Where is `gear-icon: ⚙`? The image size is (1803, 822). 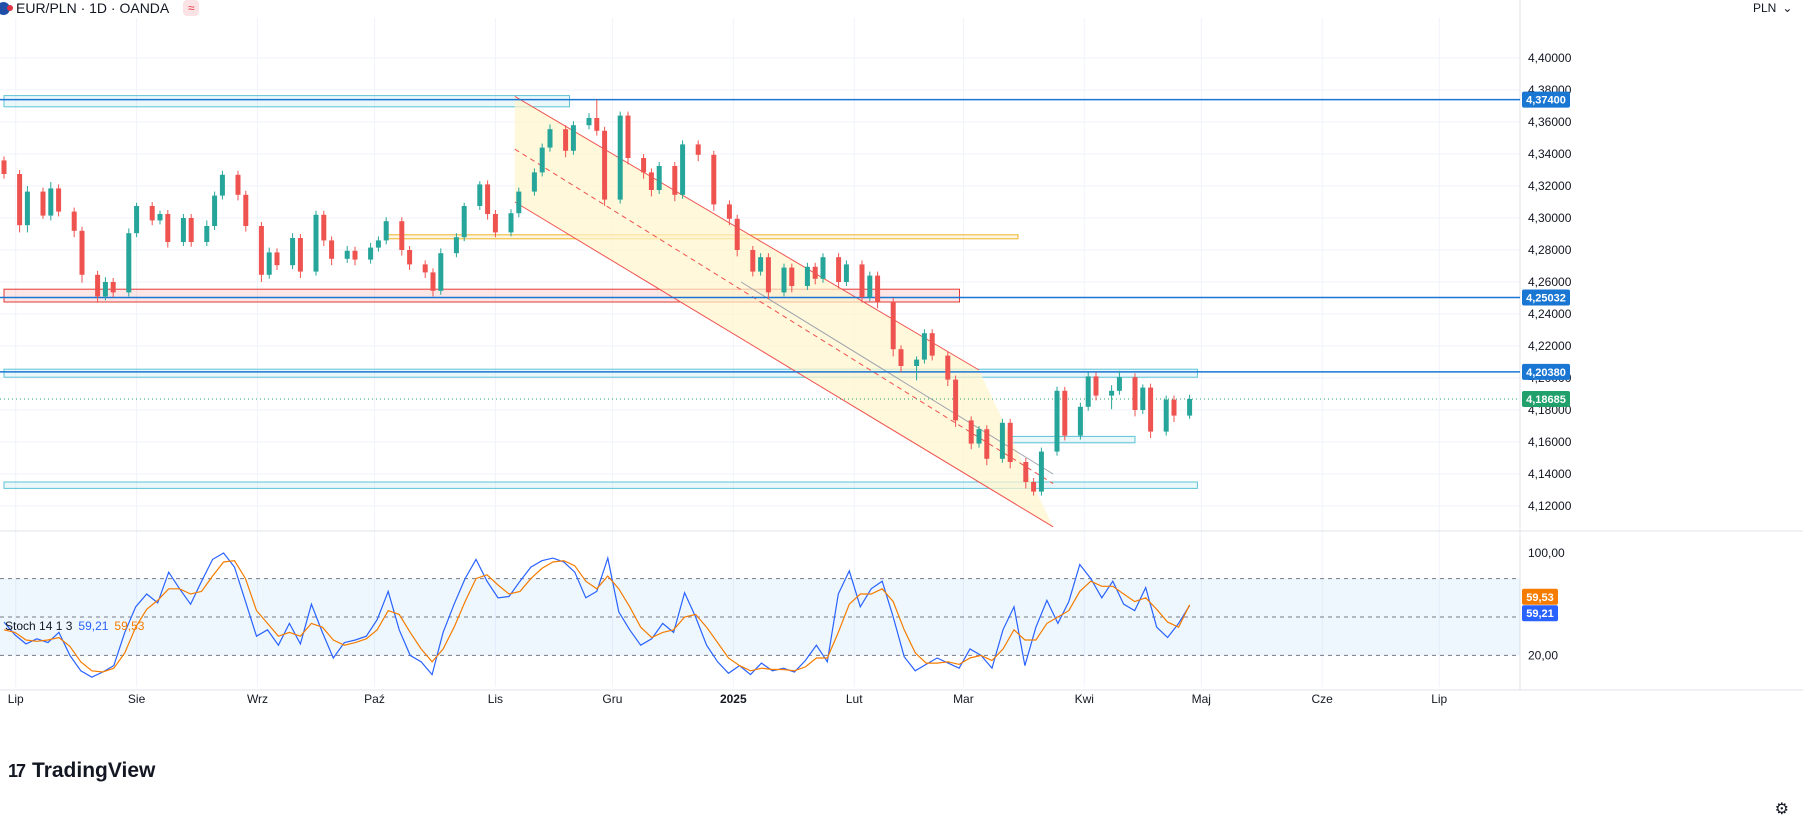 gear-icon: ⚙ is located at coordinates (1781, 809).